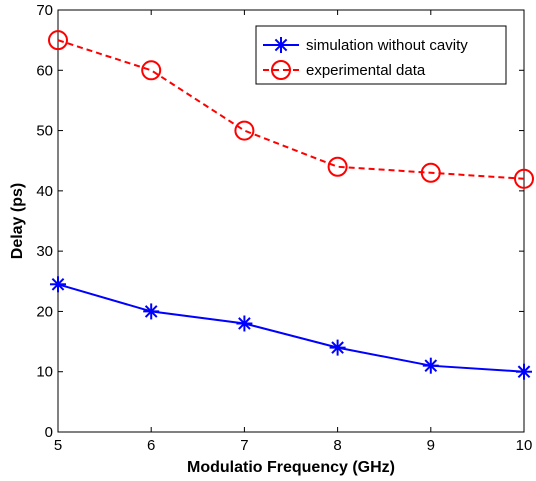  Describe the element at coordinates (387, 45) in the screenshot. I see `legend-label: simulation without cavity` at that location.